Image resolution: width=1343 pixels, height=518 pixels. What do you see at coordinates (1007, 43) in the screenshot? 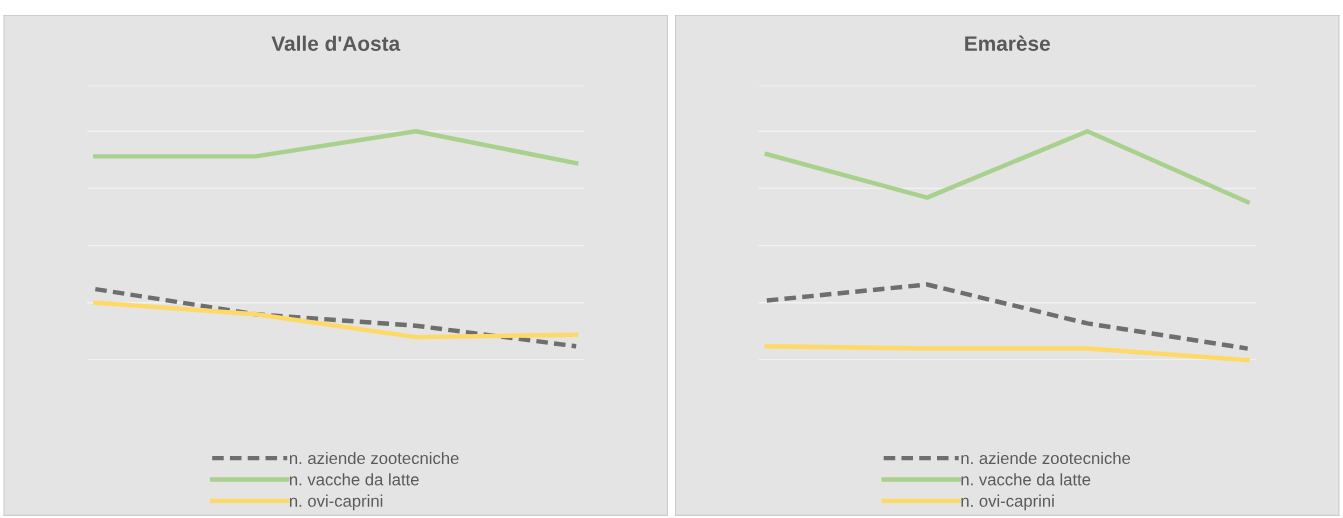
I see `chart-title: Emarèse` at bounding box center [1007, 43].